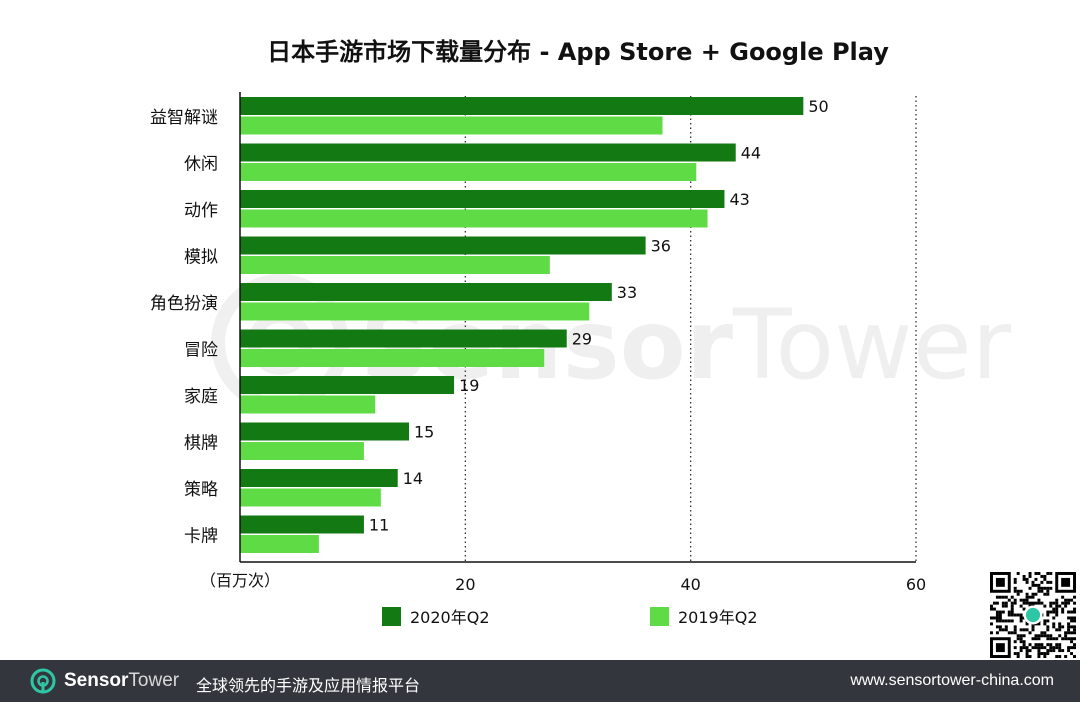 This screenshot has width=1080, height=702. Describe the element at coordinates (690, 584) in the screenshot. I see `x-tick-label: 40` at that location.